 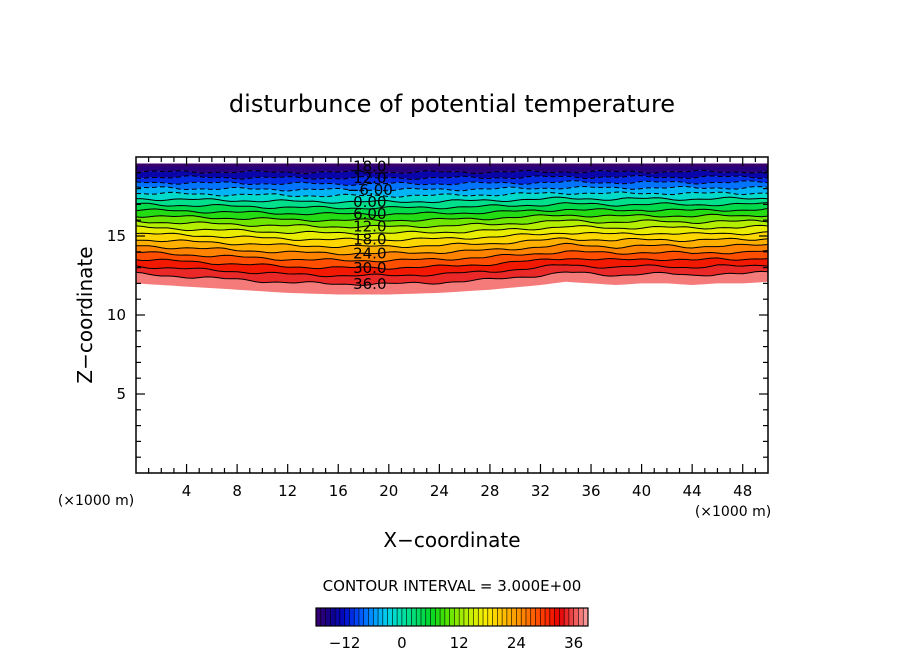 I want to click on y-tick-label: 5, so click(x=121, y=394).